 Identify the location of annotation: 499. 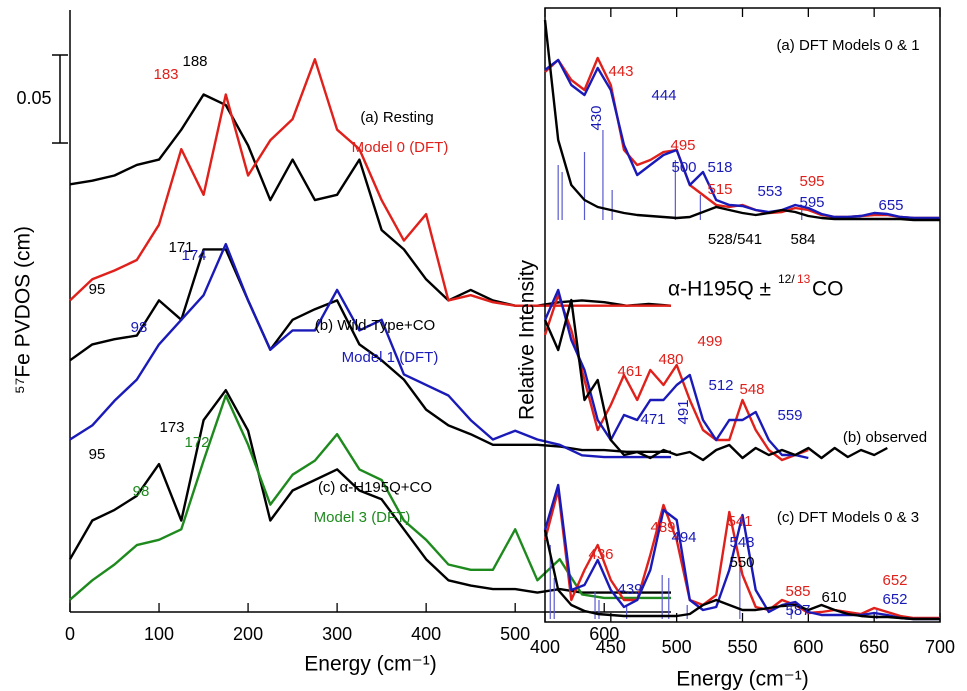
(709, 341).